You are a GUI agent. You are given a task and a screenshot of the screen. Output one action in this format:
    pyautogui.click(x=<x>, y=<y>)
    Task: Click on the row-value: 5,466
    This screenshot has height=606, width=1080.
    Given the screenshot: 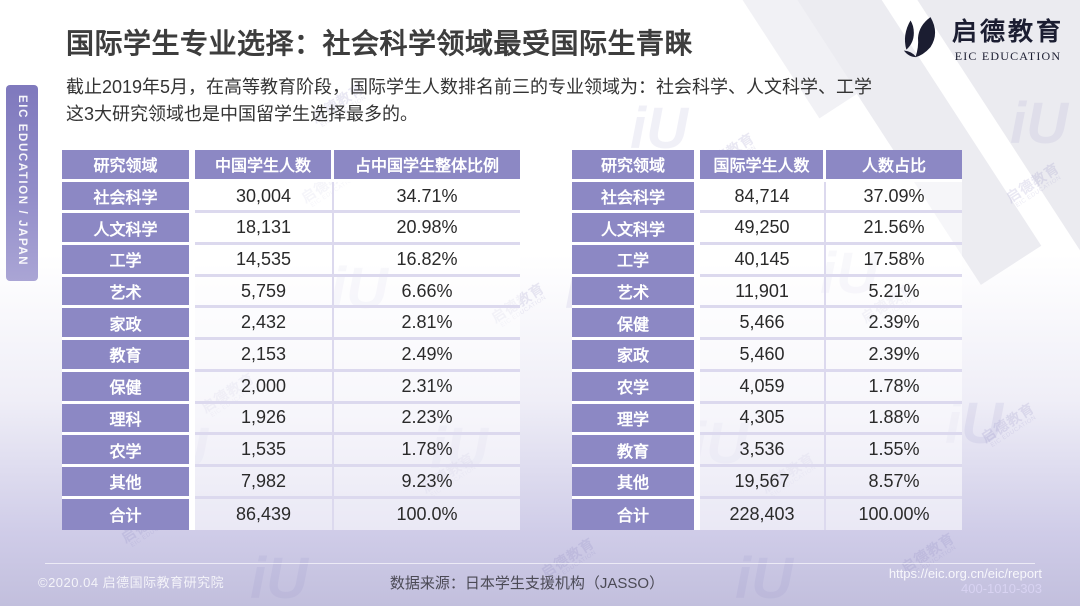 What is the action you would take?
    pyautogui.click(x=763, y=324)
    